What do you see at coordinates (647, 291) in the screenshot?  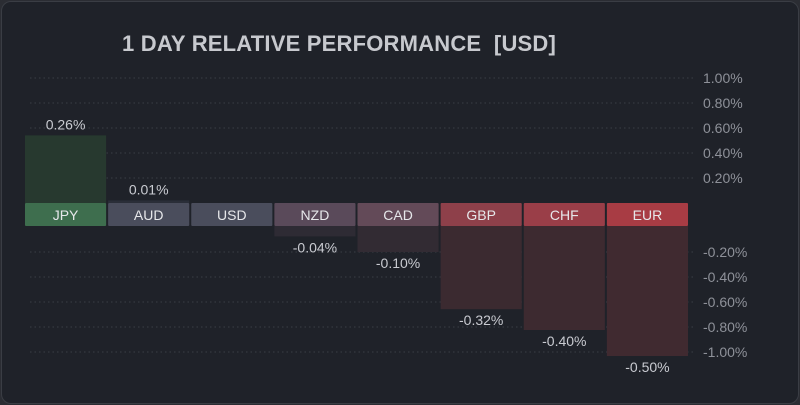 I see `bar-eur` at bounding box center [647, 291].